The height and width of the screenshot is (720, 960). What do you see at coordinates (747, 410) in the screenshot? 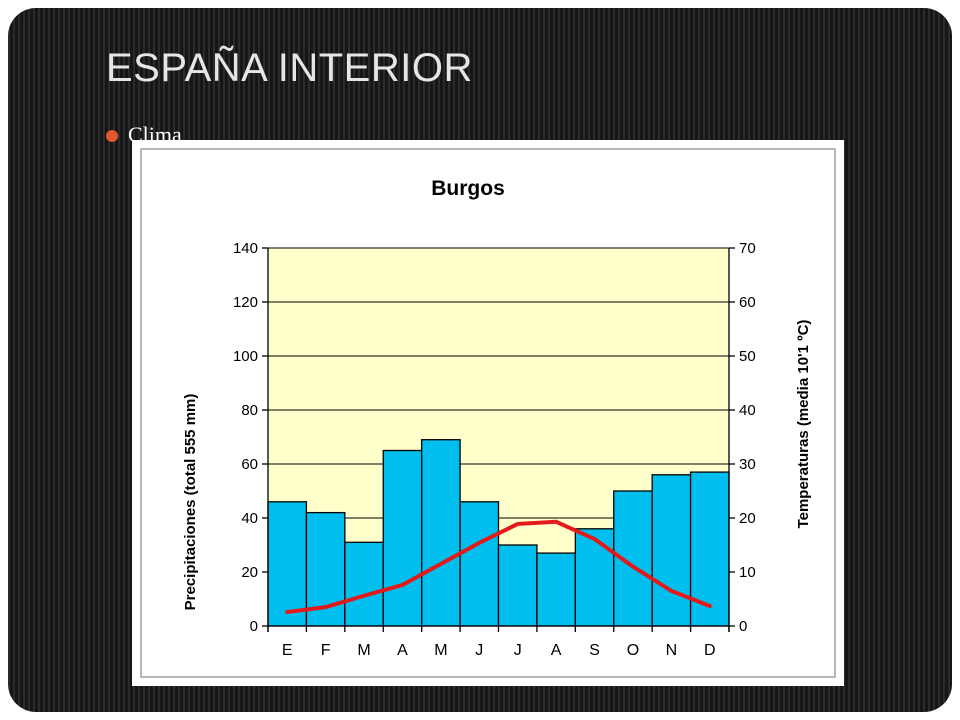
I see `y2-tick-label: 40` at bounding box center [747, 410].